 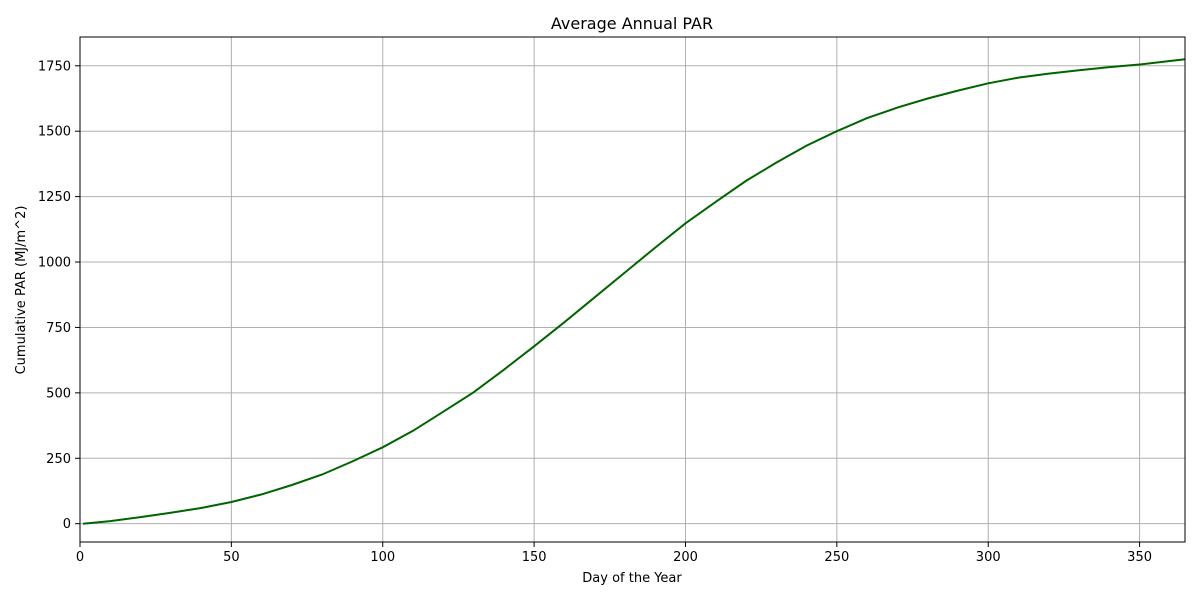 I want to click on x-tick-label: 0, so click(x=80, y=557).